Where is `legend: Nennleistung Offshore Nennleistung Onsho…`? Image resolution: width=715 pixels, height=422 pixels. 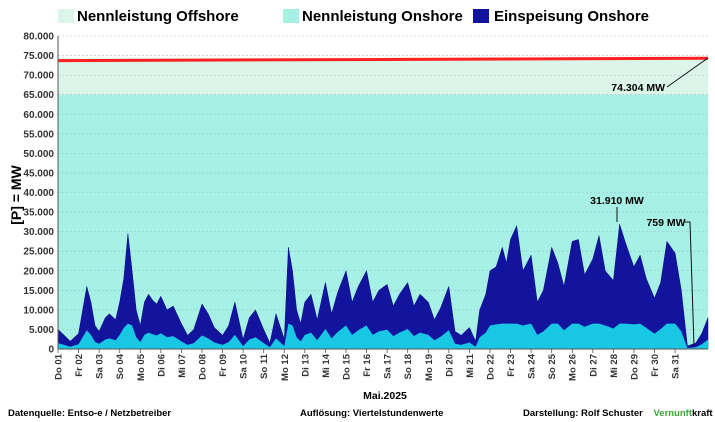
legend: Nennleistung Offshore Nennleistung Onsho… is located at coordinates (353, 16).